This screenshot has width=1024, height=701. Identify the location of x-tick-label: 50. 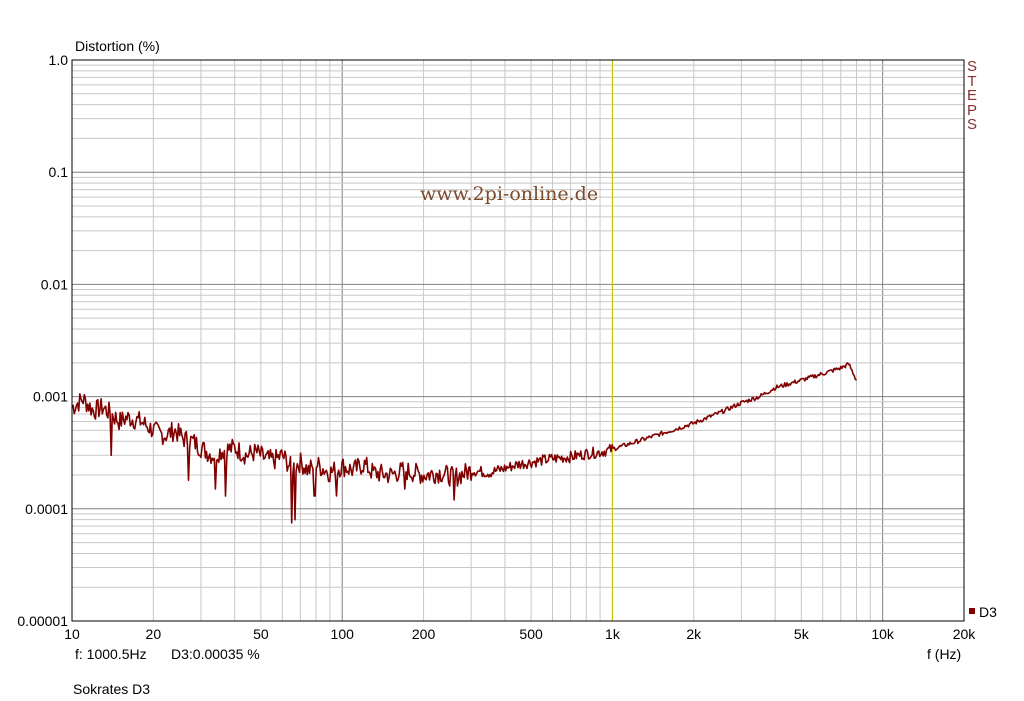
(261, 634).